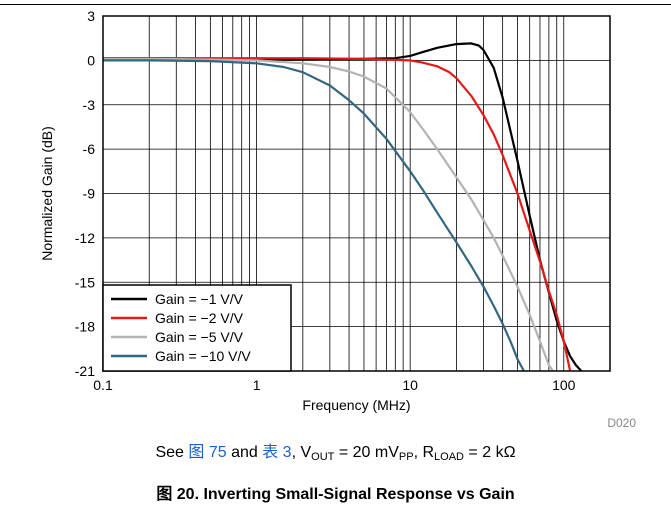 The width and height of the screenshot is (671, 506). Describe the element at coordinates (424, 452) in the screenshot. I see `caption-rload-prefix: , R` at that location.